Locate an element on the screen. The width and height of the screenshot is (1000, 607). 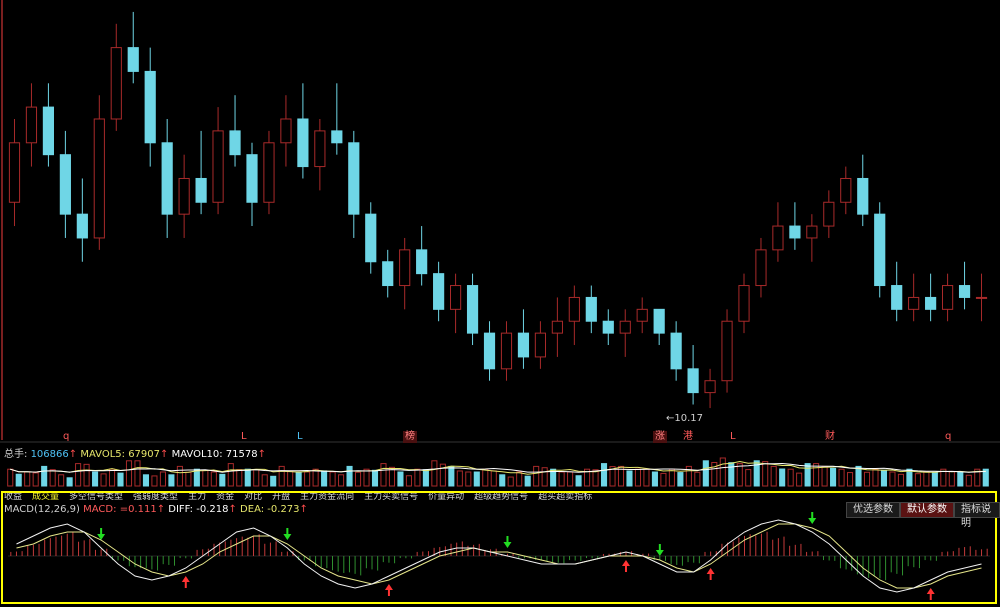
event-marker: 榜 is located at coordinates (410, 437).